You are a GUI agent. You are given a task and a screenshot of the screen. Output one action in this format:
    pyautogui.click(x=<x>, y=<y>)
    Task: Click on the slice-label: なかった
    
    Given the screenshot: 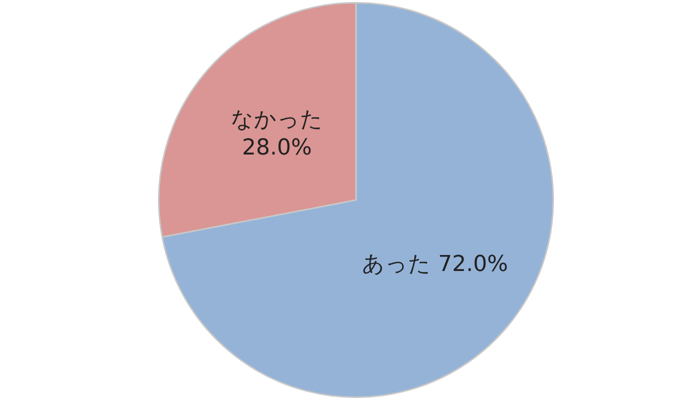 What is the action you would take?
    pyautogui.click(x=276, y=119)
    